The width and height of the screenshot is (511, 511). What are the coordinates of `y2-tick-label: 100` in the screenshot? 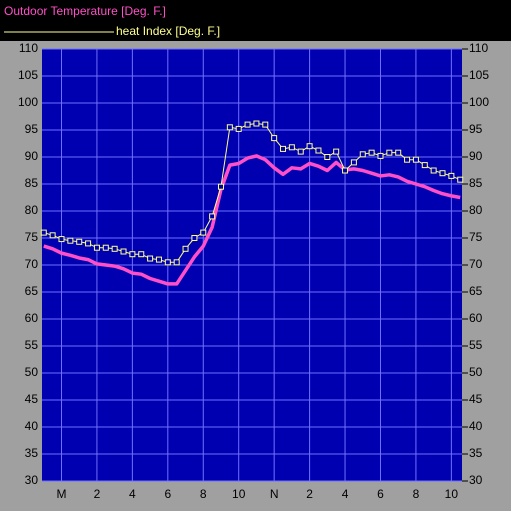 It's located at (479, 102).